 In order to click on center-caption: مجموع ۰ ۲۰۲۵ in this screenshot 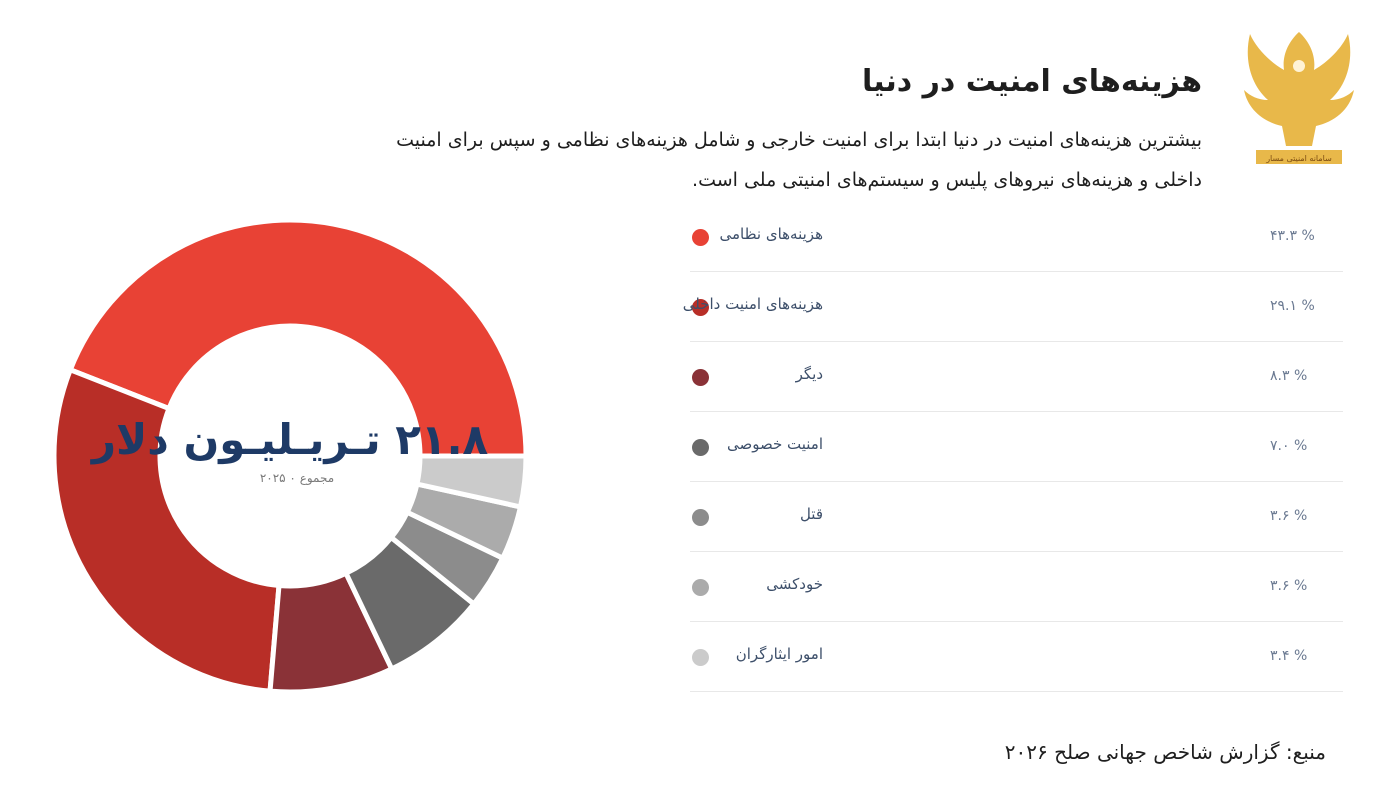, I will do `click(297, 478)`.